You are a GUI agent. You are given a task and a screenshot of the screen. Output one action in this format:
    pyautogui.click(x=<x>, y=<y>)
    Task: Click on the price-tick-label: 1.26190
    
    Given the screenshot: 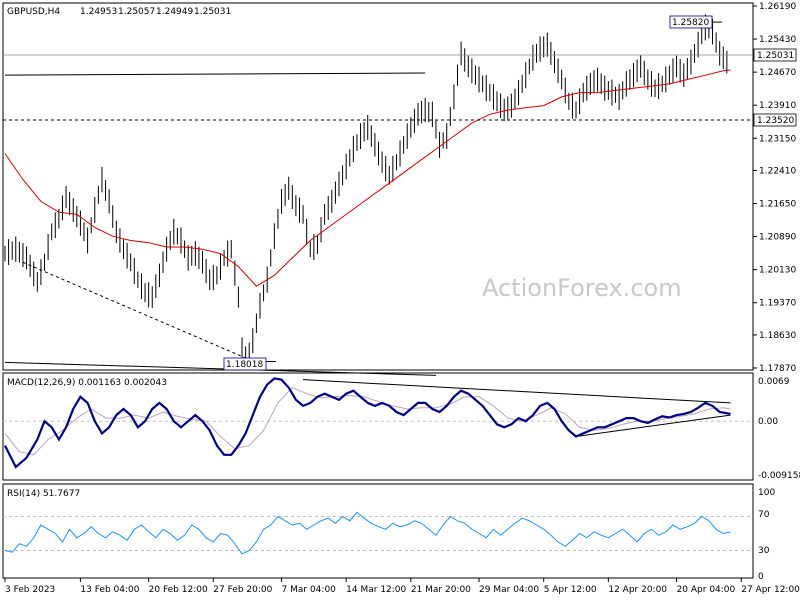 What is the action you would take?
    pyautogui.click(x=777, y=7)
    